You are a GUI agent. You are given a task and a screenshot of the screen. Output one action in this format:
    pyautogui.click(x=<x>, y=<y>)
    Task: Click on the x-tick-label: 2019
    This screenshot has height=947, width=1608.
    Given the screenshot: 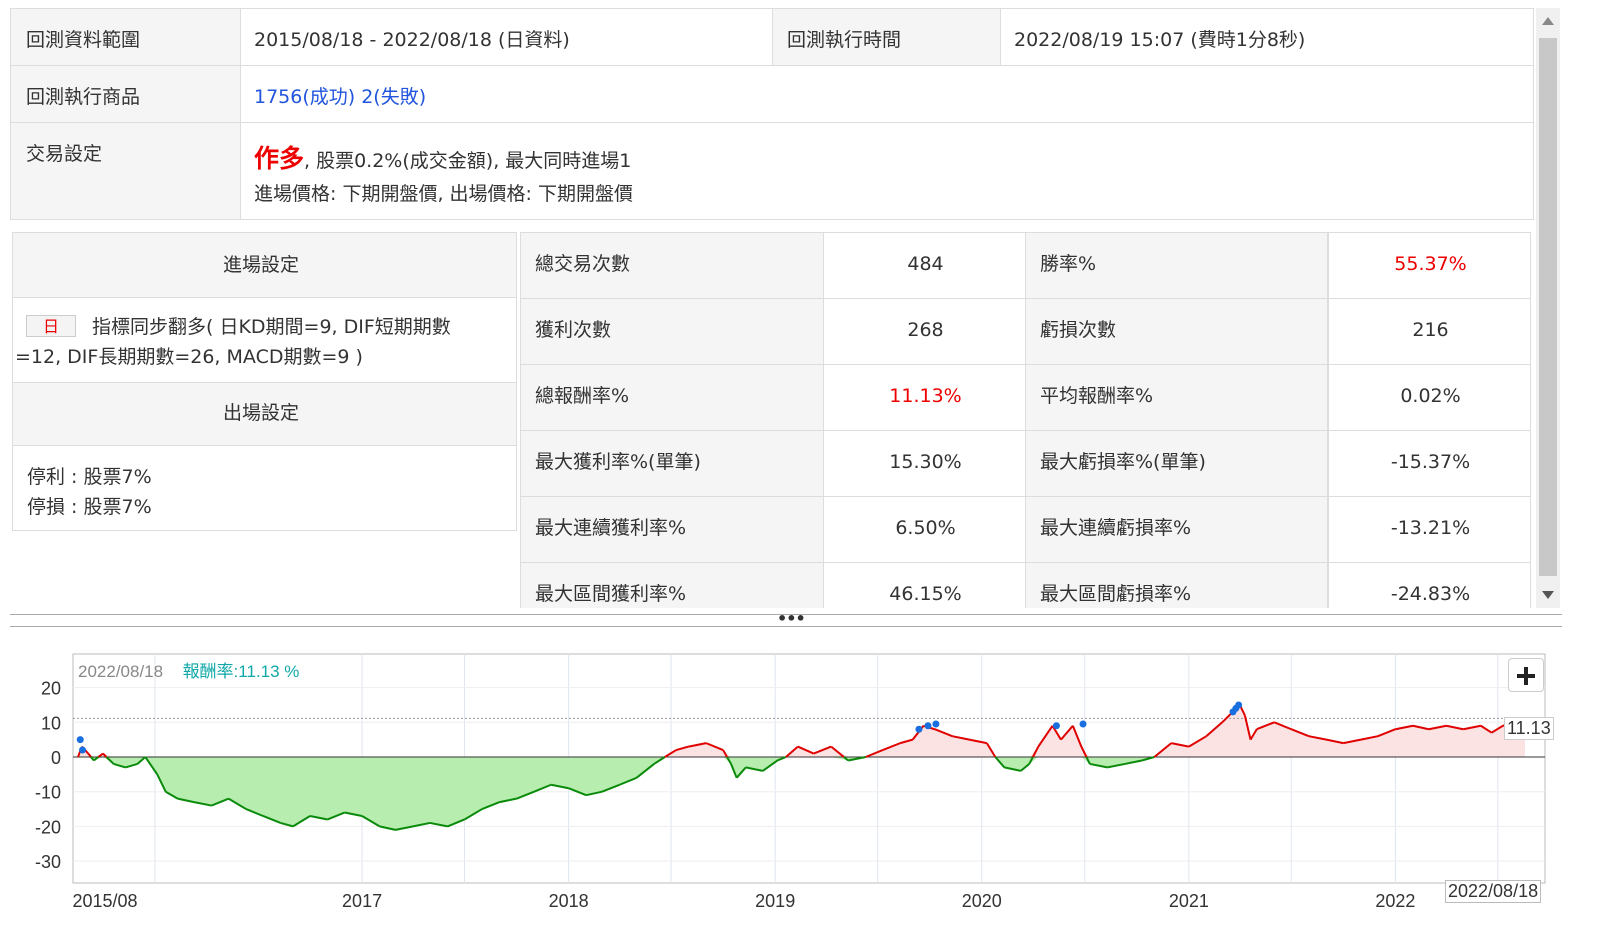 What is the action you would take?
    pyautogui.click(x=775, y=901)
    